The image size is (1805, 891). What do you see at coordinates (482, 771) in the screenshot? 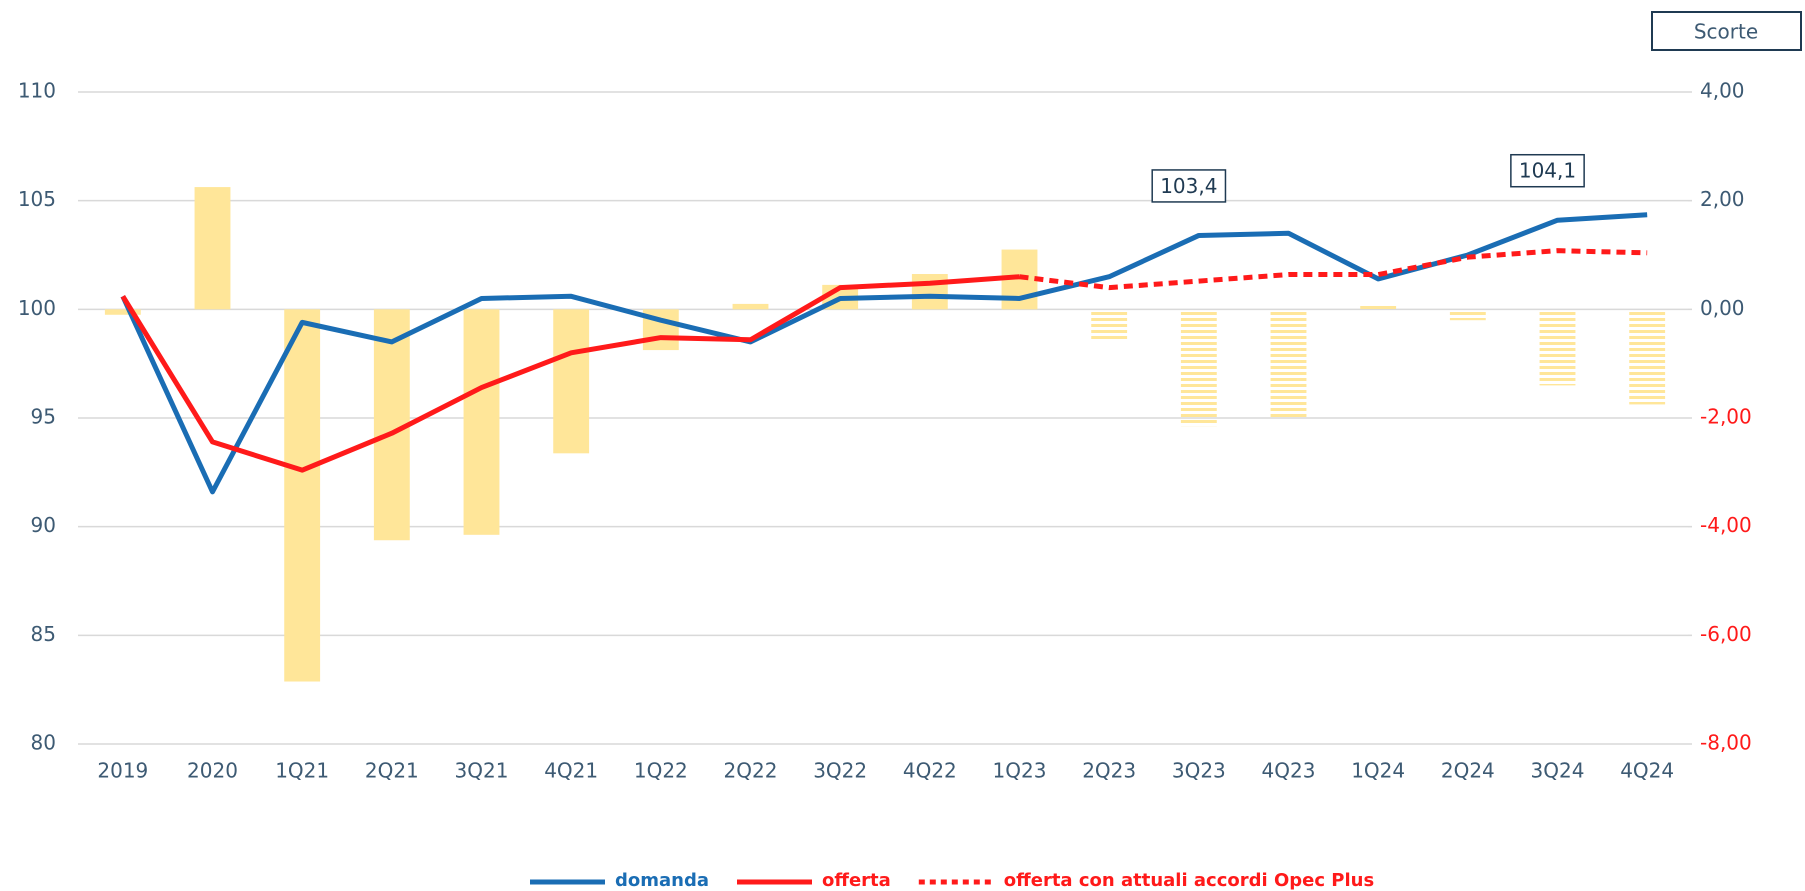
I see `x-tick-label: 3Q21` at bounding box center [482, 771].